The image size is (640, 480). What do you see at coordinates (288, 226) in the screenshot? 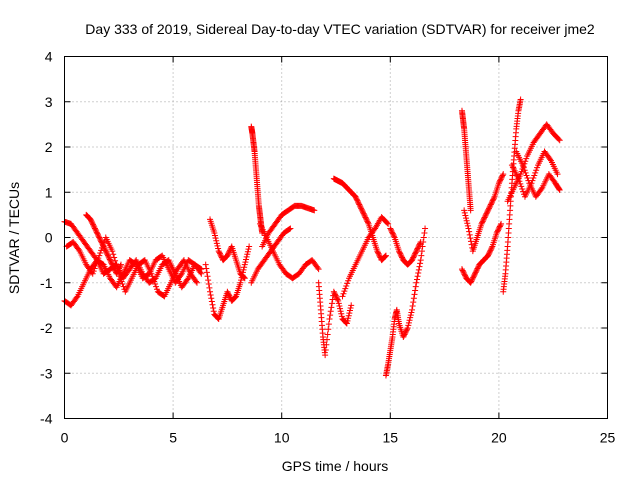
I see `series-track-i` at bounding box center [288, 226].